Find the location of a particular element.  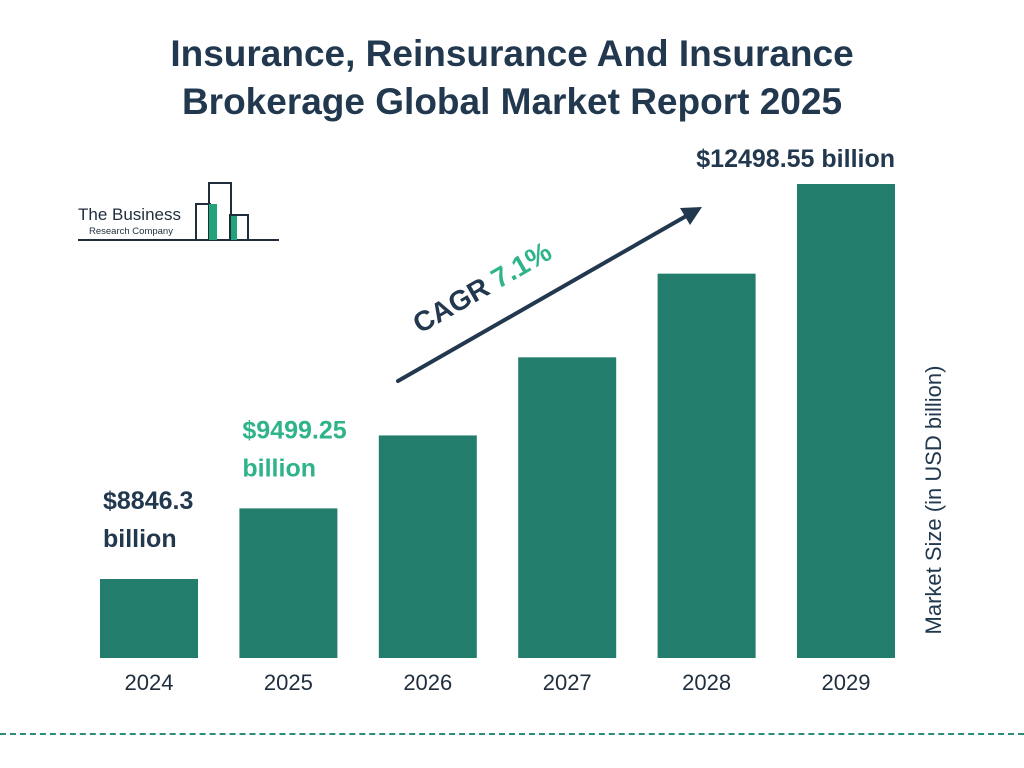

bar-2026 is located at coordinates (427, 546).